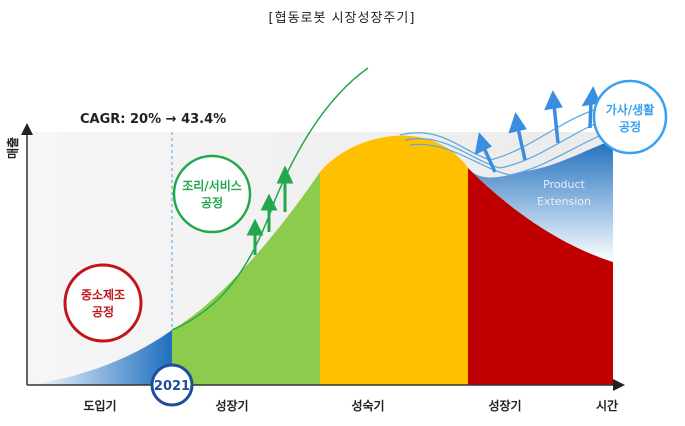 This screenshot has height=426, width=685. Describe the element at coordinates (99, 405) in the screenshot. I see `phase-label-1: 도입기` at that location.